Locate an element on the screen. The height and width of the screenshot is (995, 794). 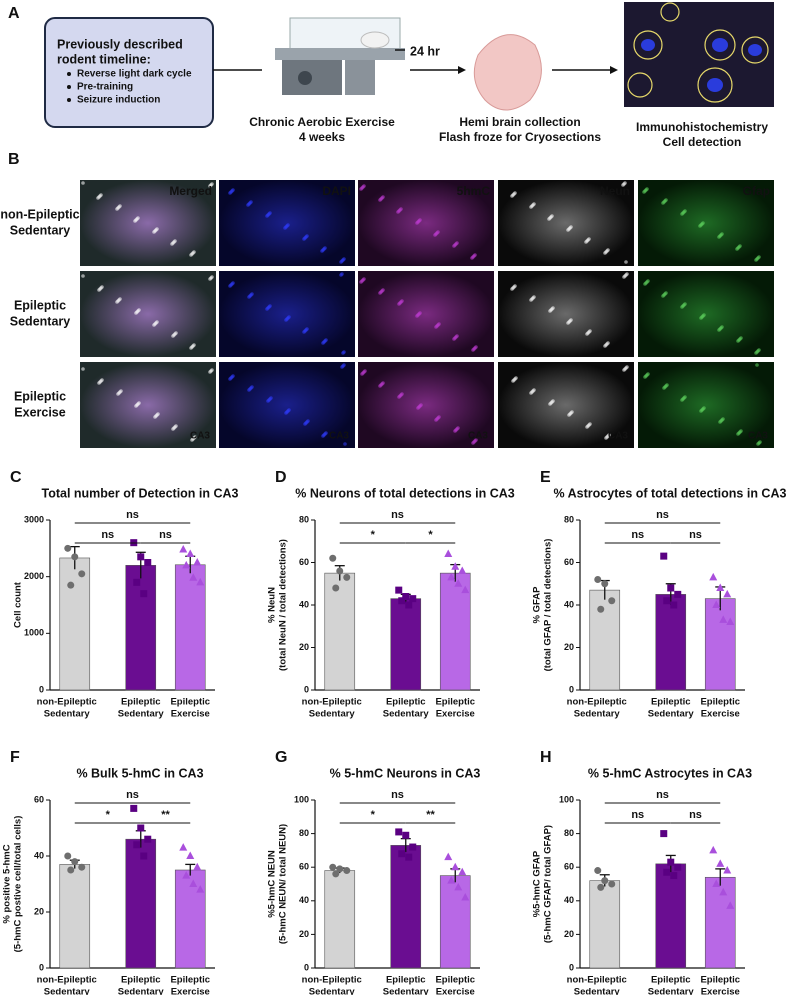
y-axis-label: (5-hmC NEUN/ total NEUN) is located at coordinates (283, 884).